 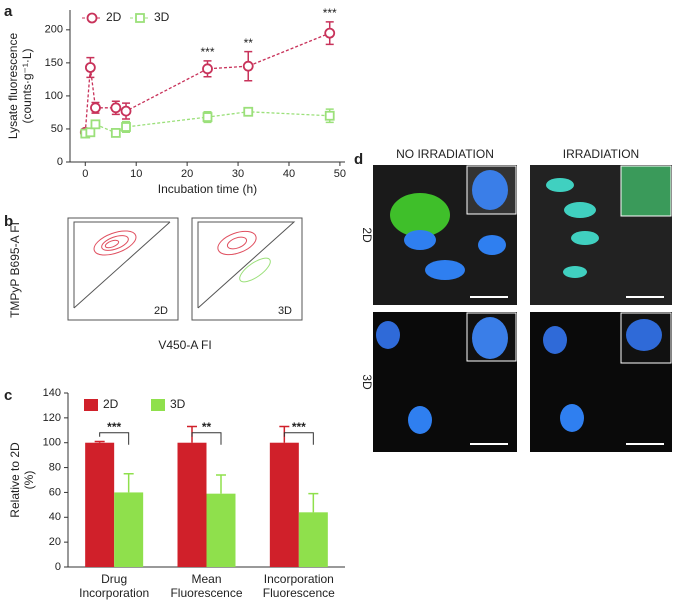 What do you see at coordinates (184, 345) in the screenshot?
I see `axis-label: V450-A FI` at bounding box center [184, 345].